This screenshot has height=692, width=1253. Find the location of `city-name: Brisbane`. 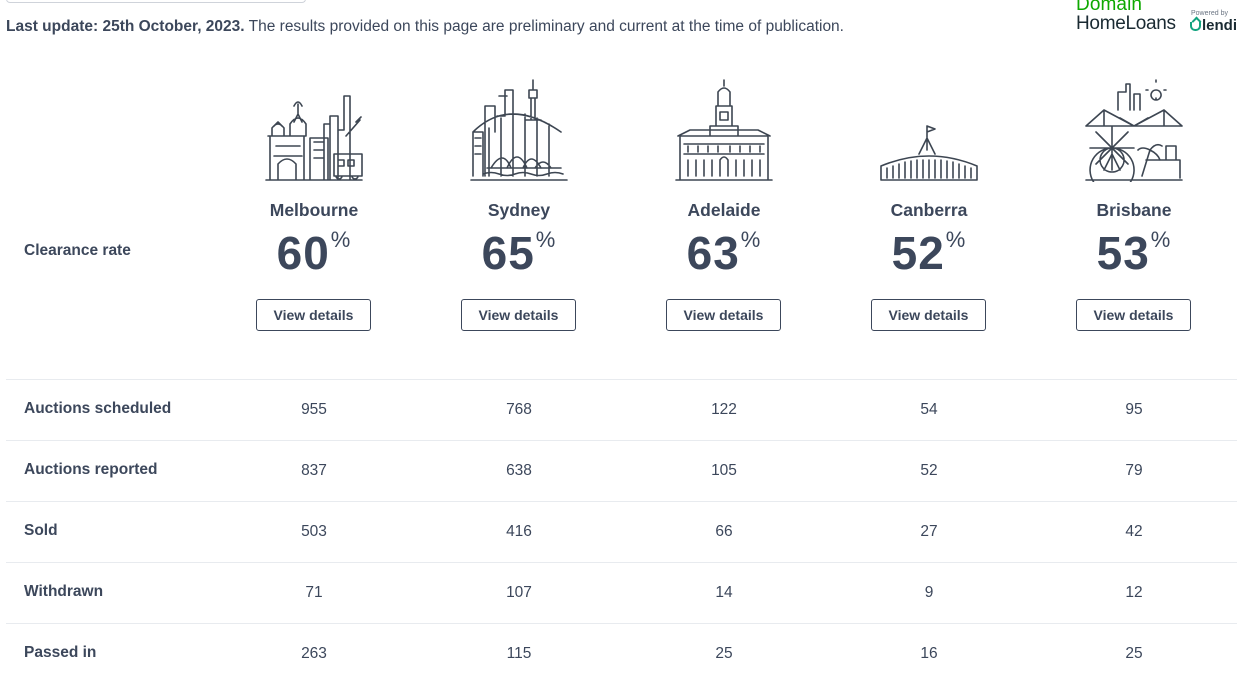

city-name: Brisbane is located at coordinates (1134, 210).